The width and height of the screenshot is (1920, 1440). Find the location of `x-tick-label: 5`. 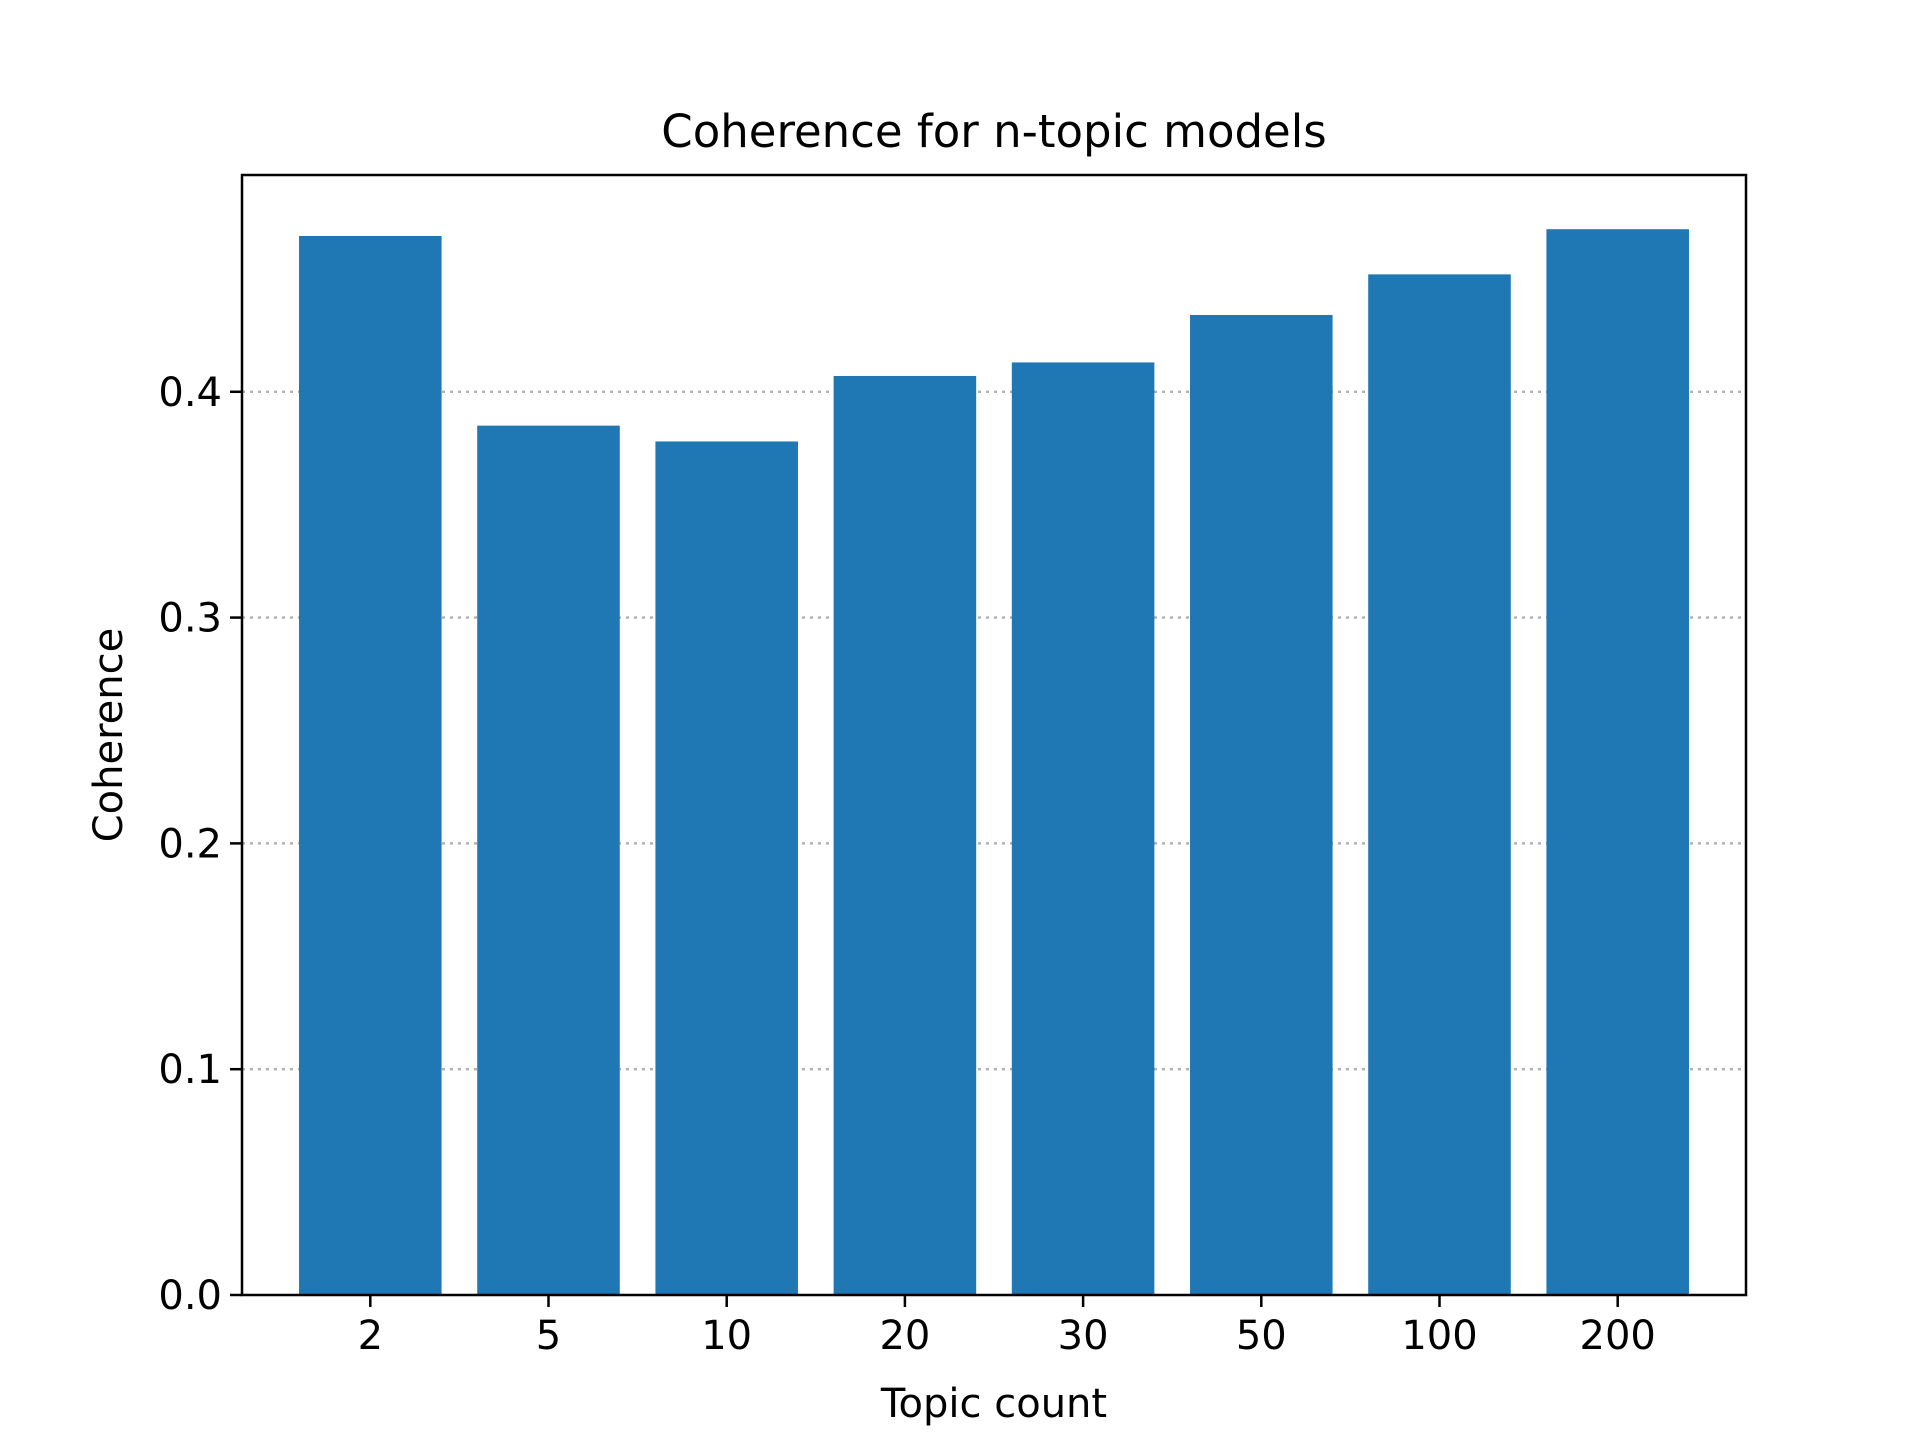

x-tick-label: 5 is located at coordinates (548, 1336).